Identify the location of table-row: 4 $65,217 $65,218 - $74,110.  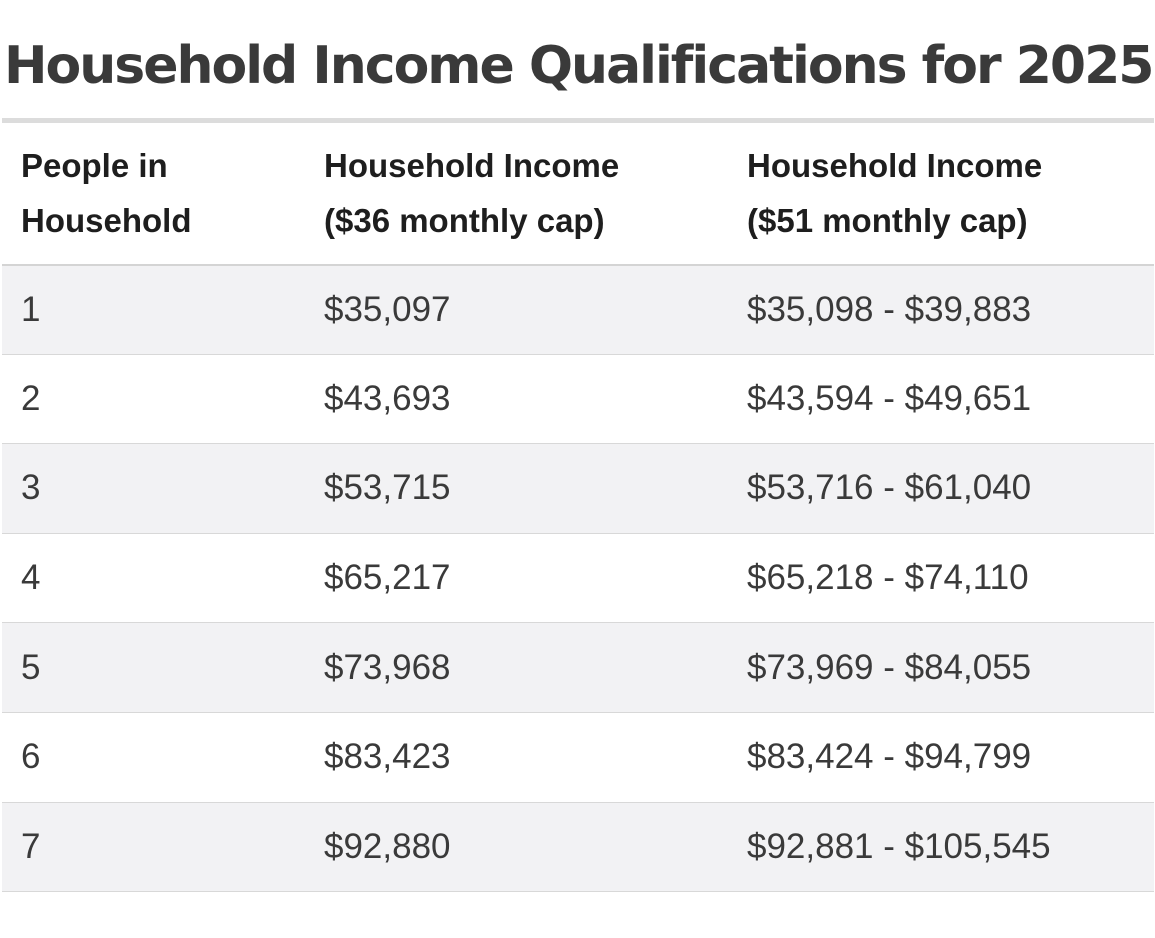
(578, 578).